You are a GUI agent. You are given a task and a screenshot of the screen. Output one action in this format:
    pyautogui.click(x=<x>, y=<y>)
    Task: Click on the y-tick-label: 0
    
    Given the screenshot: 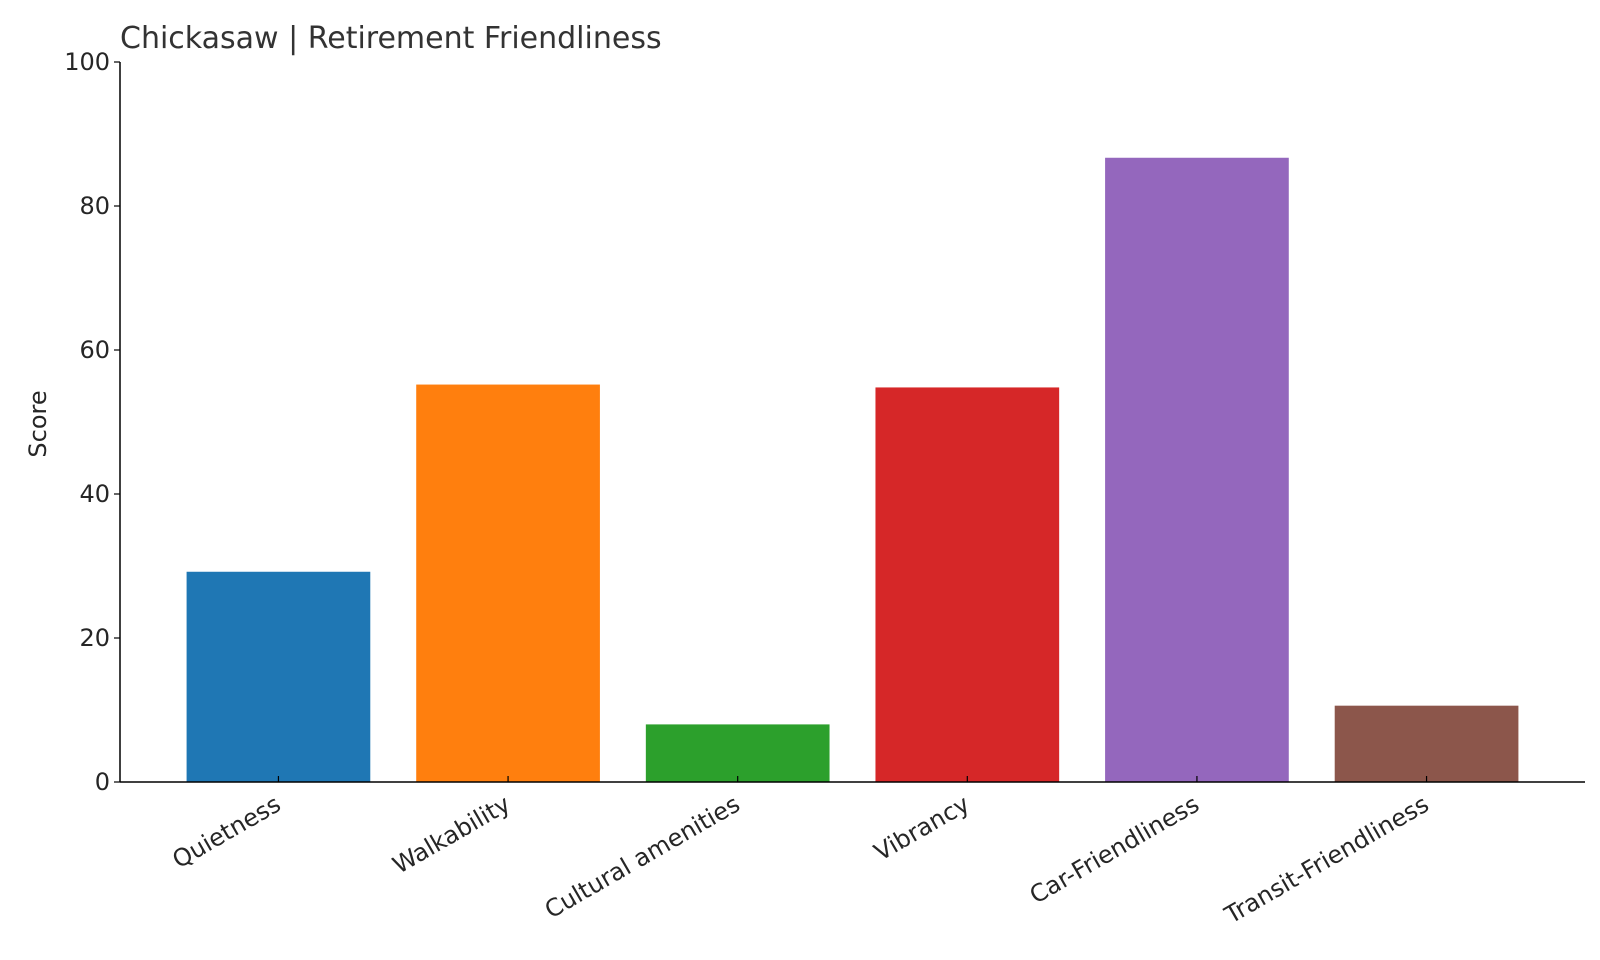 What is the action you would take?
    pyautogui.click(x=102, y=782)
    